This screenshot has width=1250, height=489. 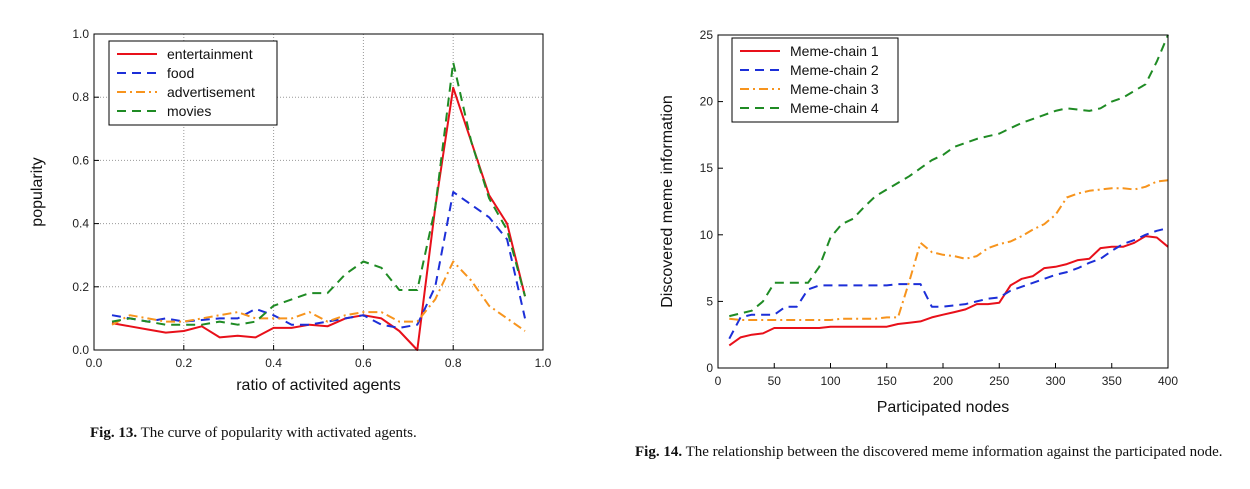 What do you see at coordinates (707, 168) in the screenshot?
I see `y-tick-label: 15` at bounding box center [707, 168].